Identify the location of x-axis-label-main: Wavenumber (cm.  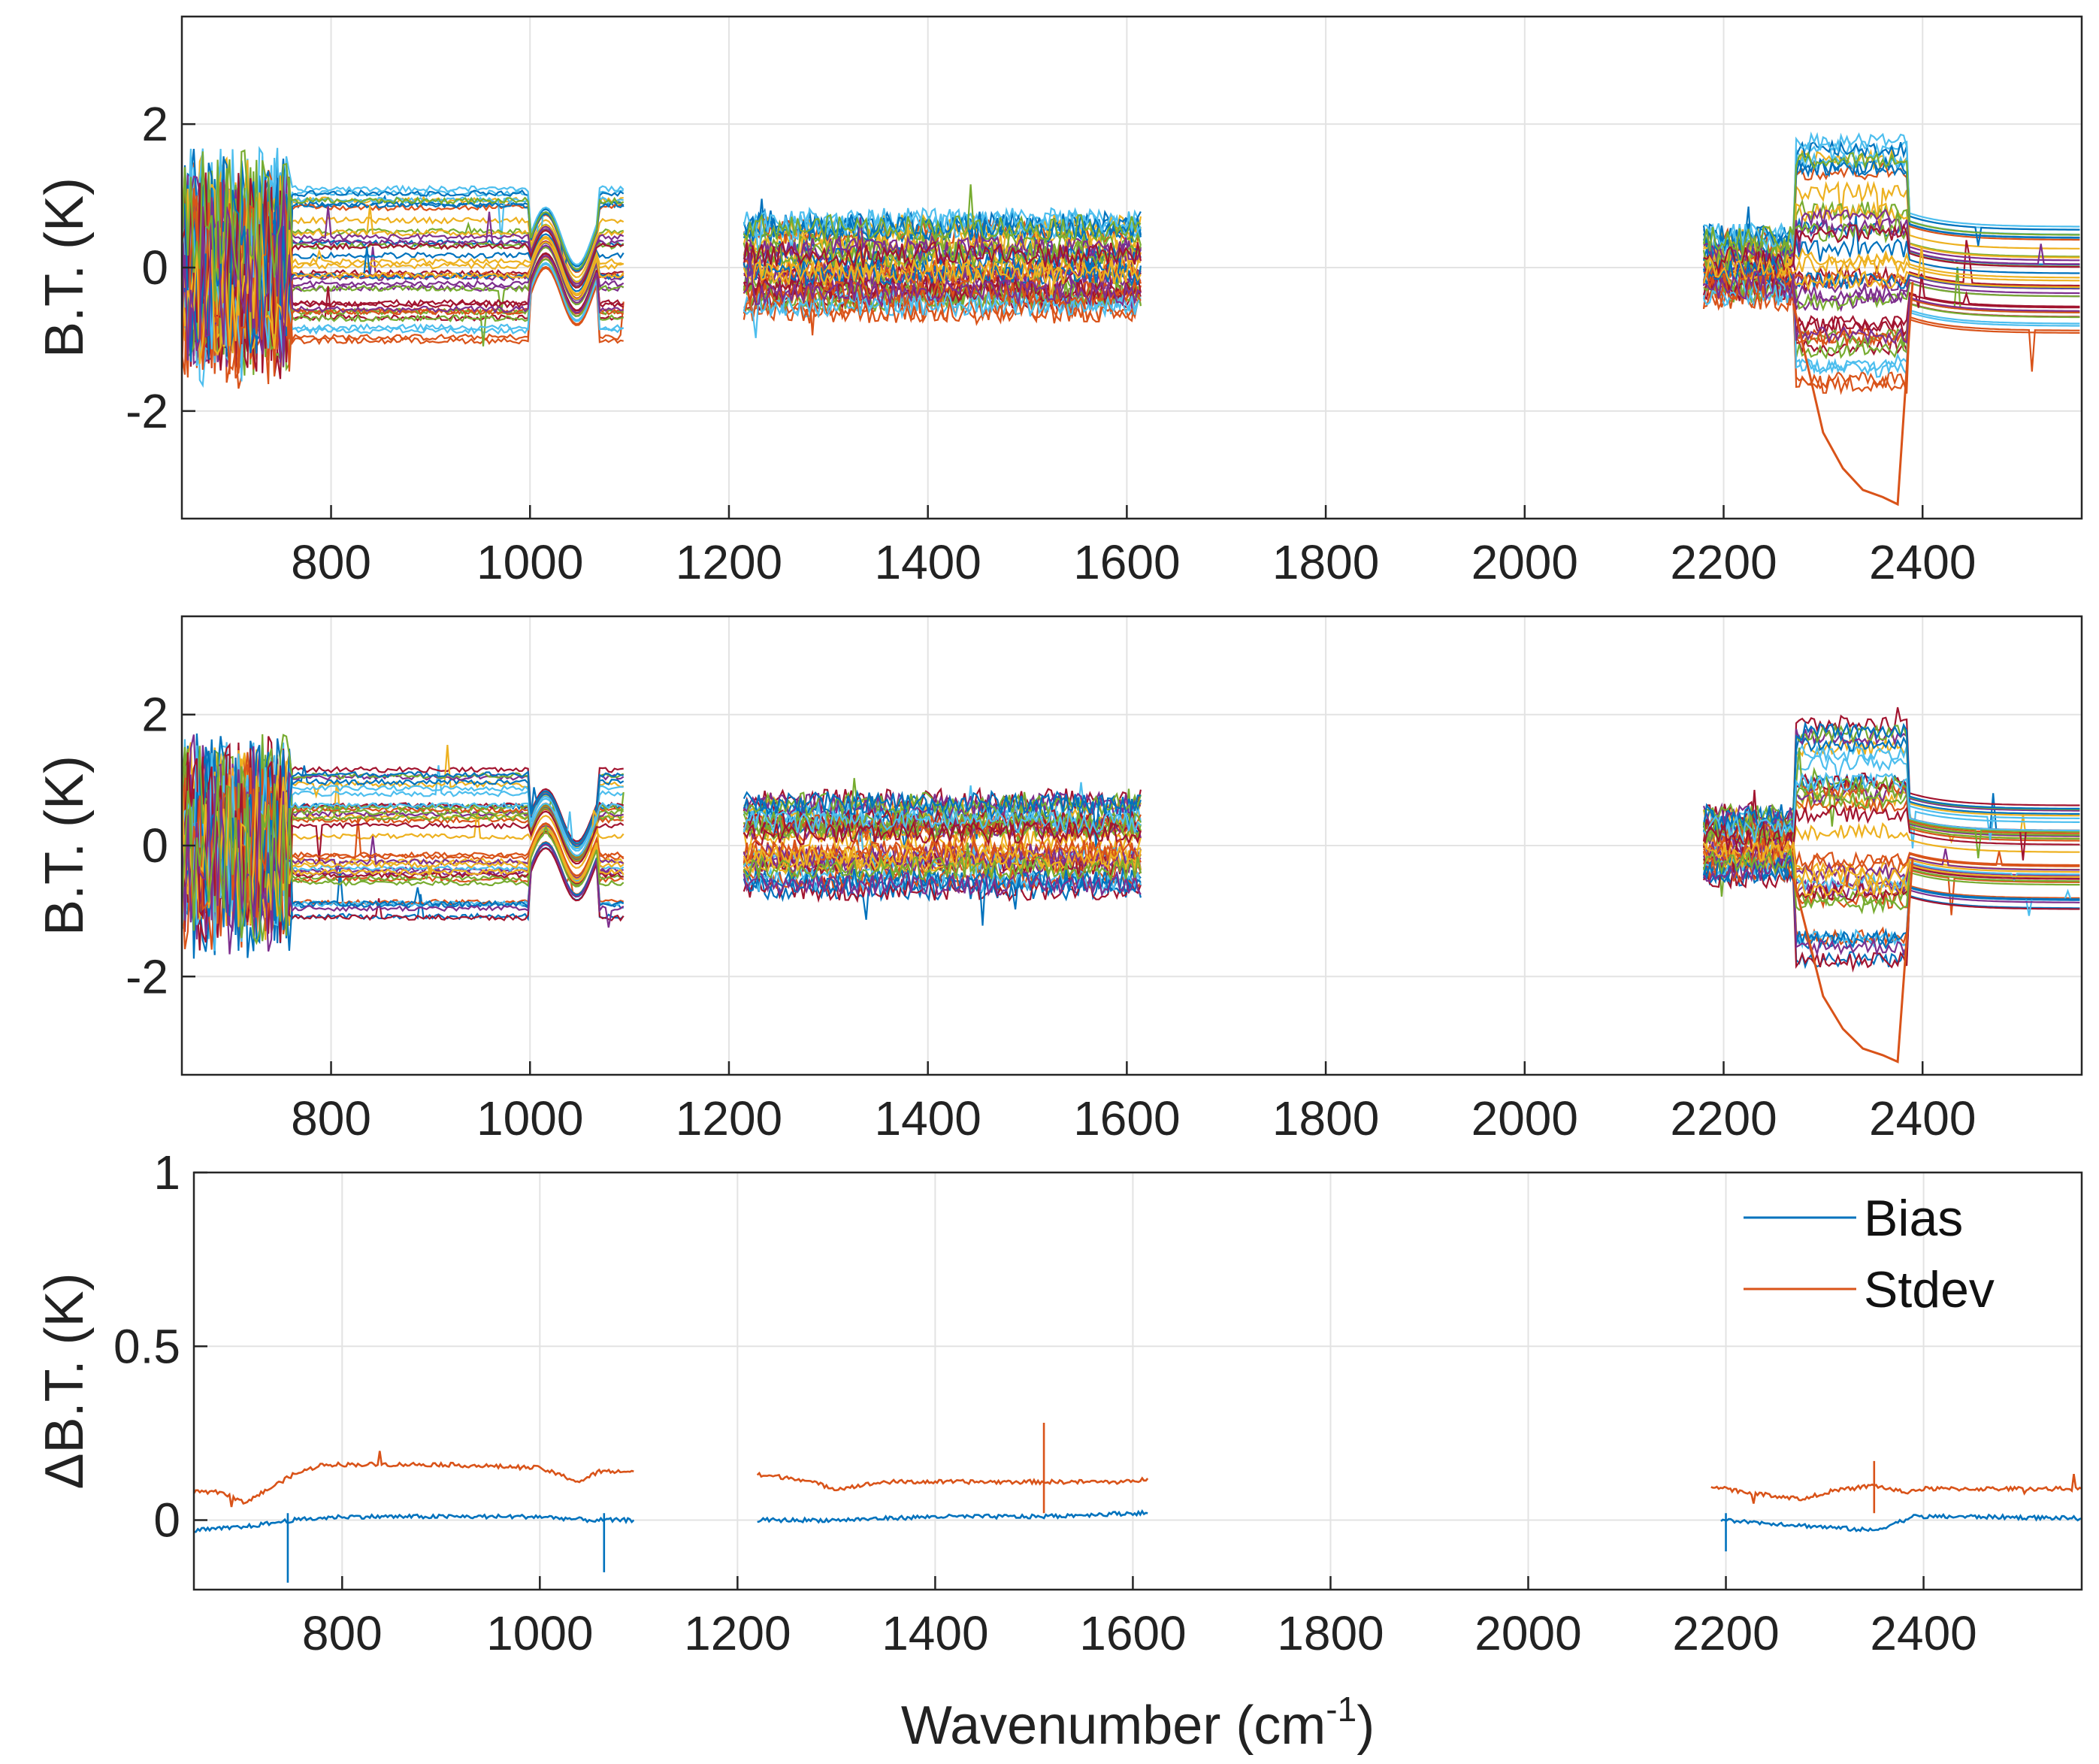
(1113, 1726).